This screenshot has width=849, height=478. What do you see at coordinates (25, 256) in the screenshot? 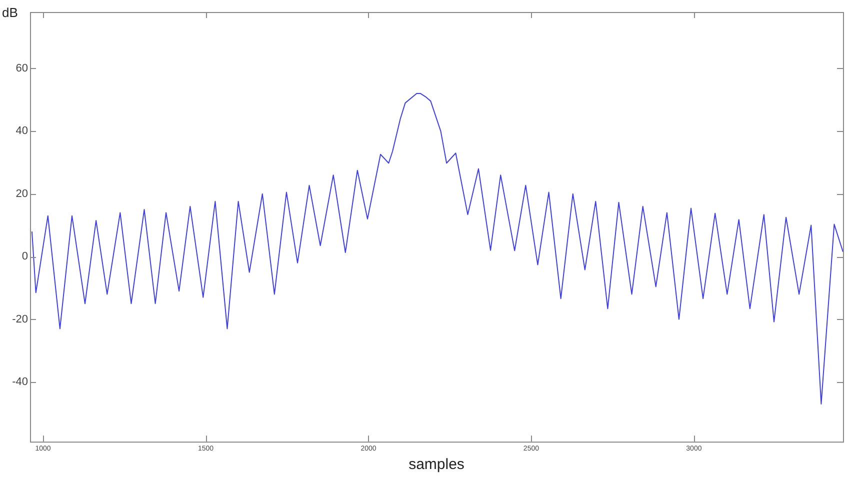
I see `y-tick-label: 0` at bounding box center [25, 256].